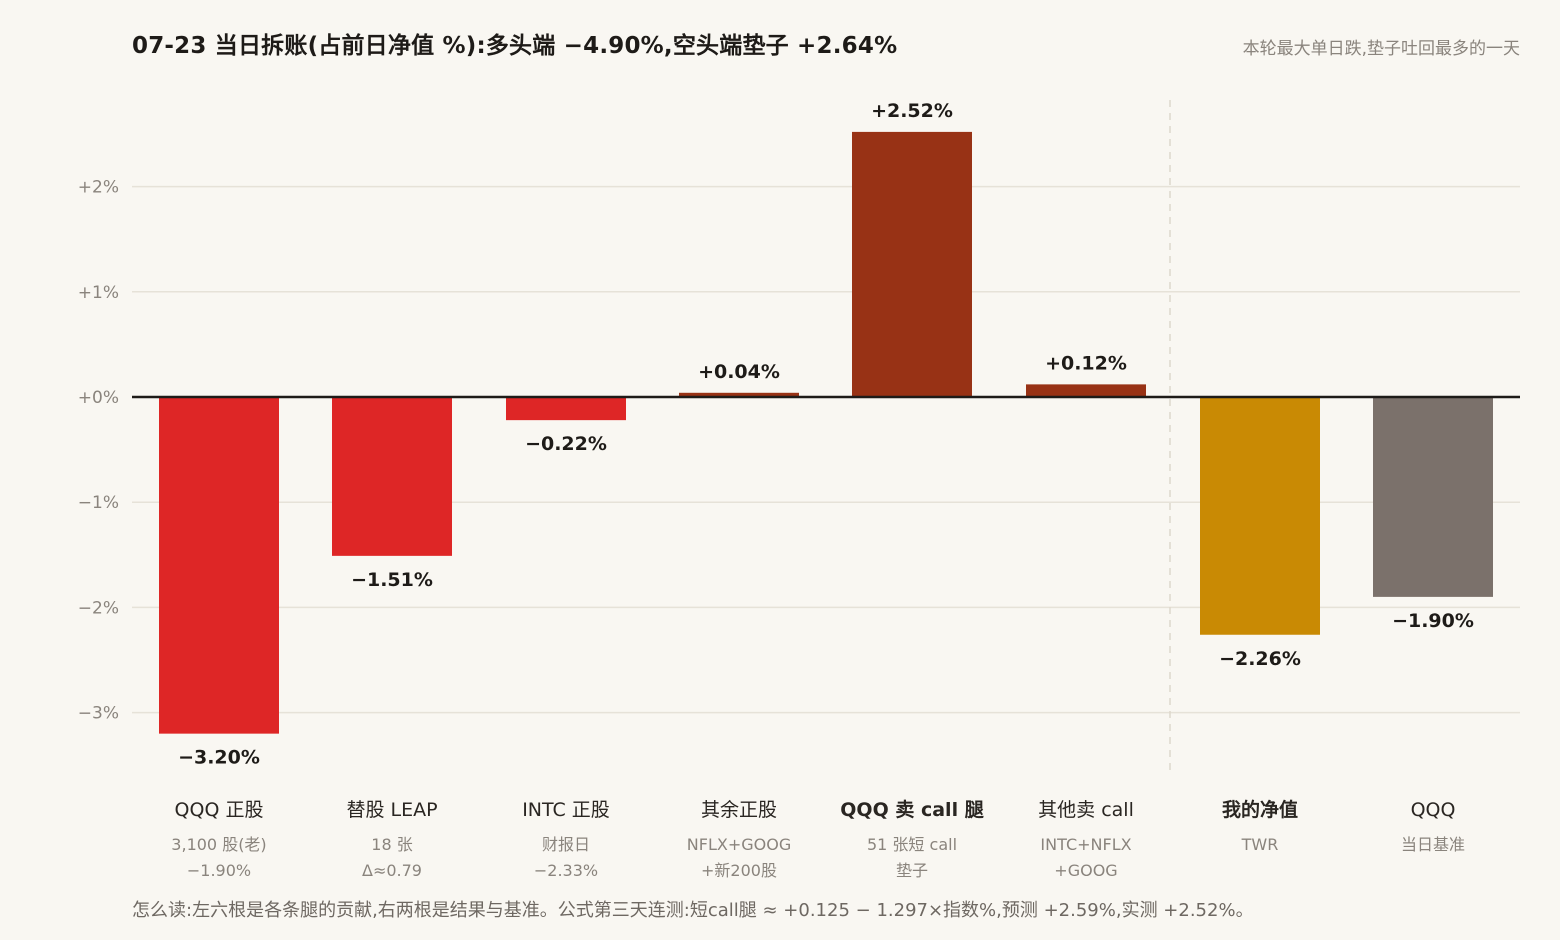 The height and width of the screenshot is (940, 1560). What do you see at coordinates (1086, 810) in the screenshot?
I see `category-label: 其他卖 call` at bounding box center [1086, 810].